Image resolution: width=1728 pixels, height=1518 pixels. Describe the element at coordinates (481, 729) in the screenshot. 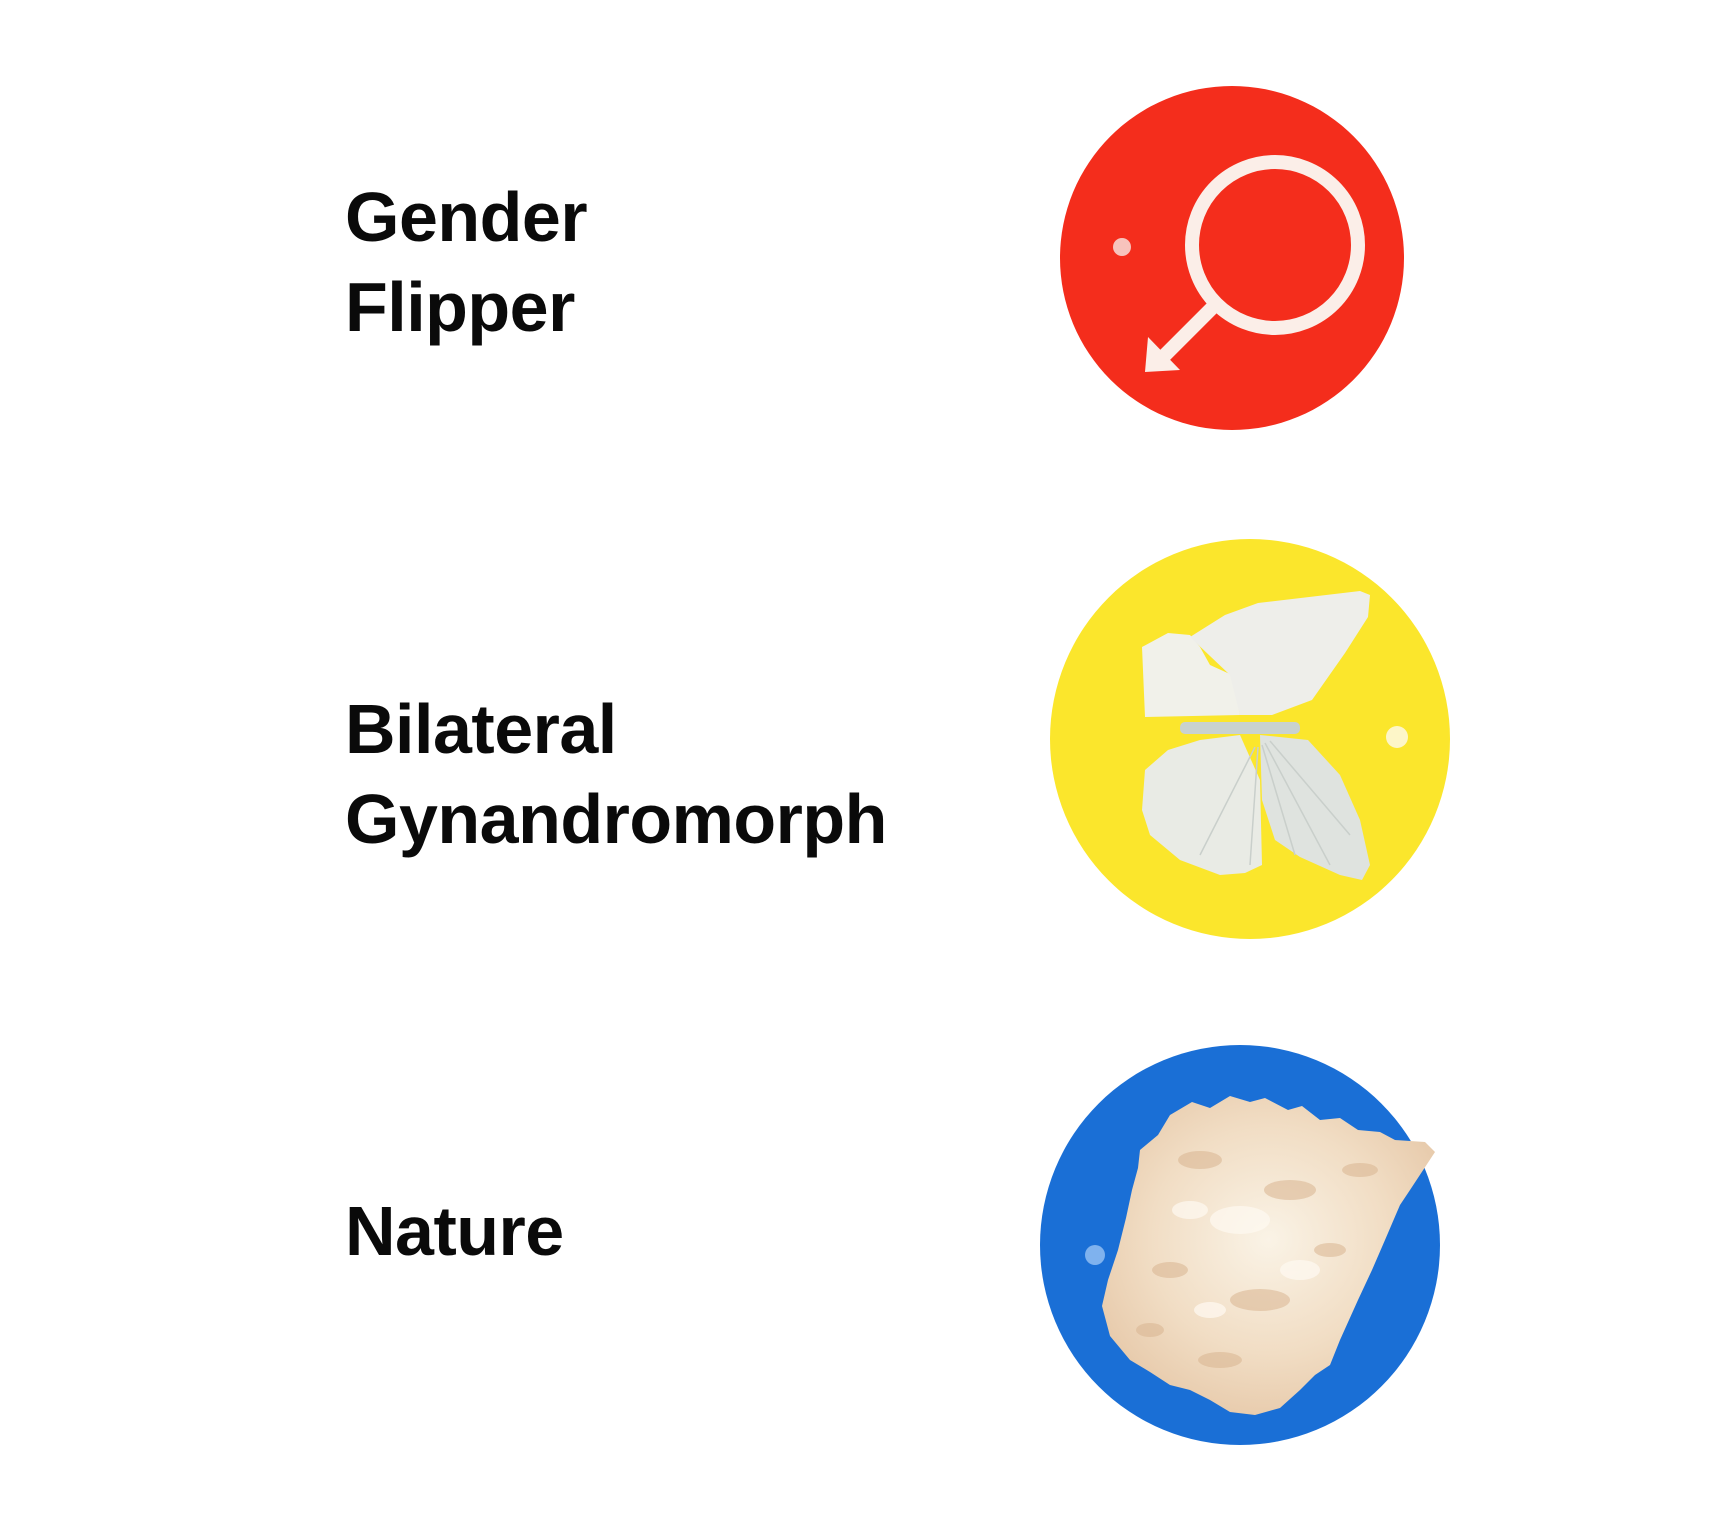

I see `label-line: Bilateral` at that location.